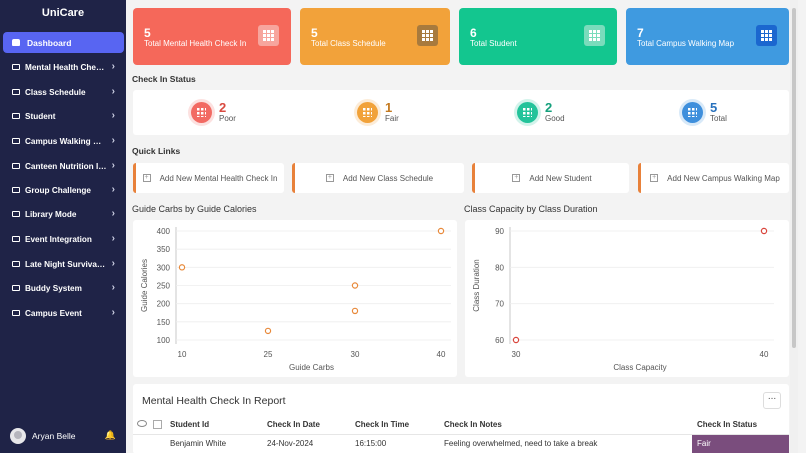 The image size is (806, 453). What do you see at coordinates (392, 118) in the screenshot?
I see `status-label: Fair` at bounding box center [392, 118].